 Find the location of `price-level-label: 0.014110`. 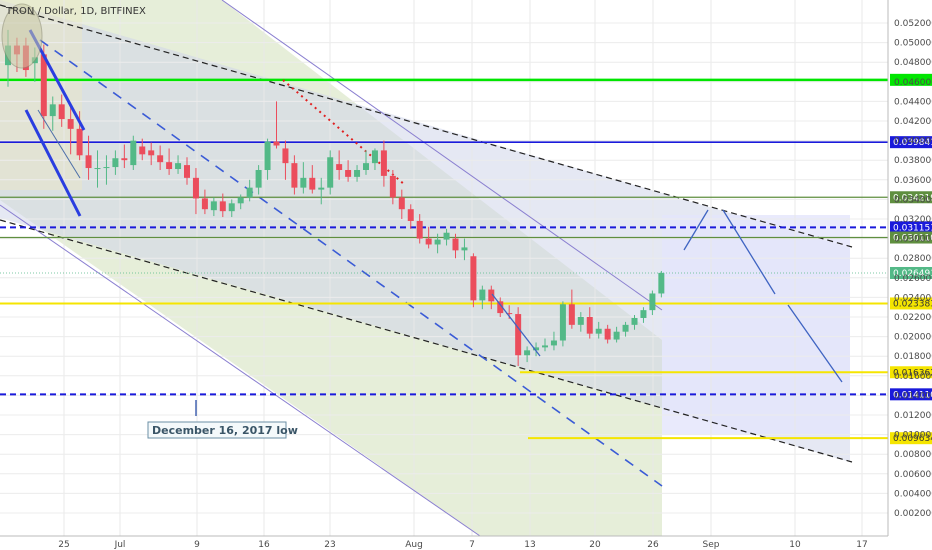

price-level-label: 0.014110 is located at coordinates (912, 395).